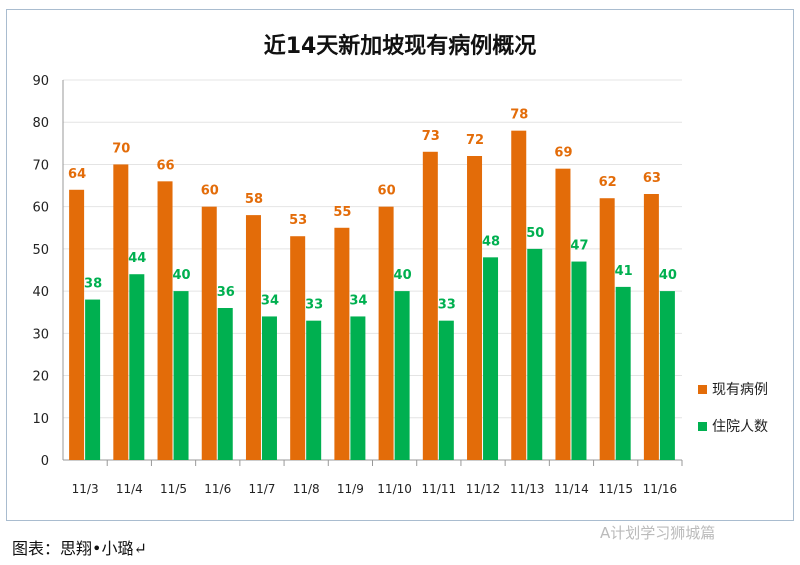 The height and width of the screenshot is (565, 800). What do you see at coordinates (740, 390) in the screenshot?
I see `legend-label: 现有病例` at bounding box center [740, 390].